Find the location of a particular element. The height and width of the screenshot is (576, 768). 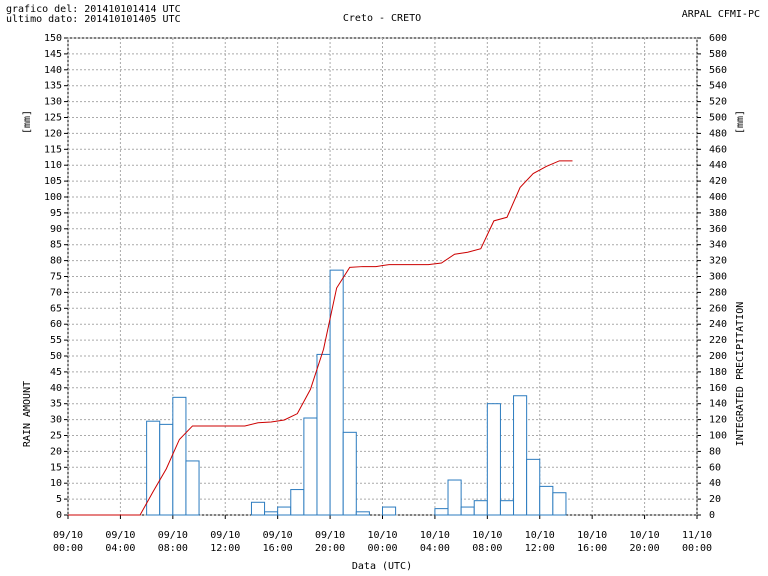

y2-tick-label: 240 is located at coordinates (718, 324).